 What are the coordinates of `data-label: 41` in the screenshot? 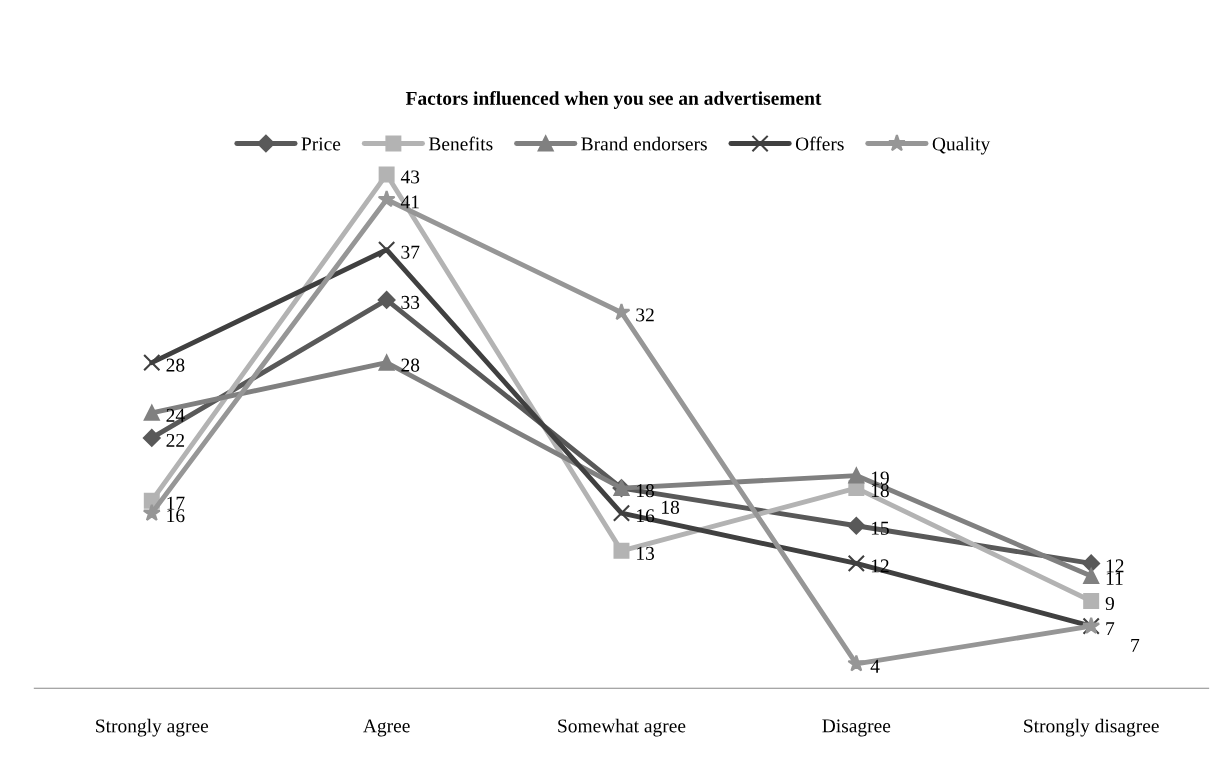 It's located at (409, 202).